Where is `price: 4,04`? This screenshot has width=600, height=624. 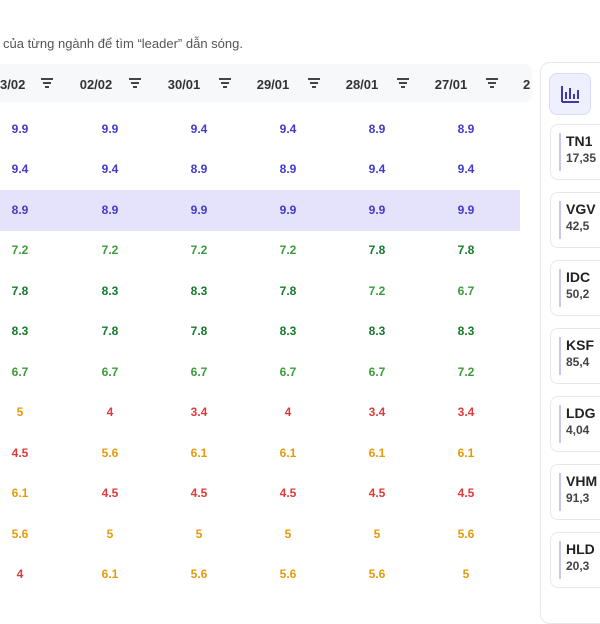 price: 4,04 is located at coordinates (578, 430).